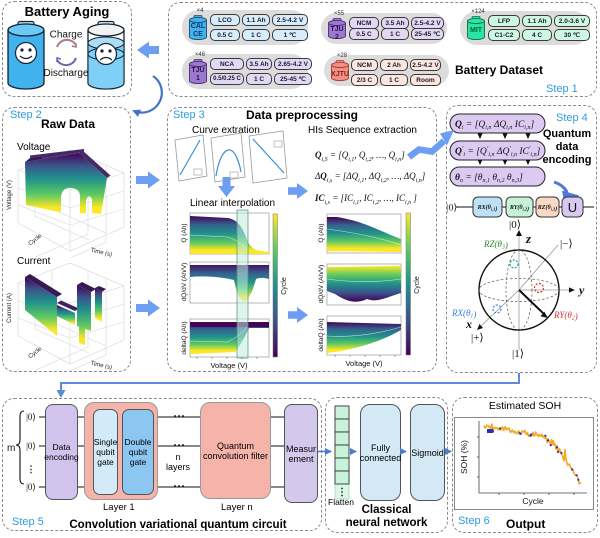 Image resolution: width=600 pixels, height=538 pixels. Describe the element at coordinates (468, 324) in the screenshot. I see `svg-text: x` at that location.